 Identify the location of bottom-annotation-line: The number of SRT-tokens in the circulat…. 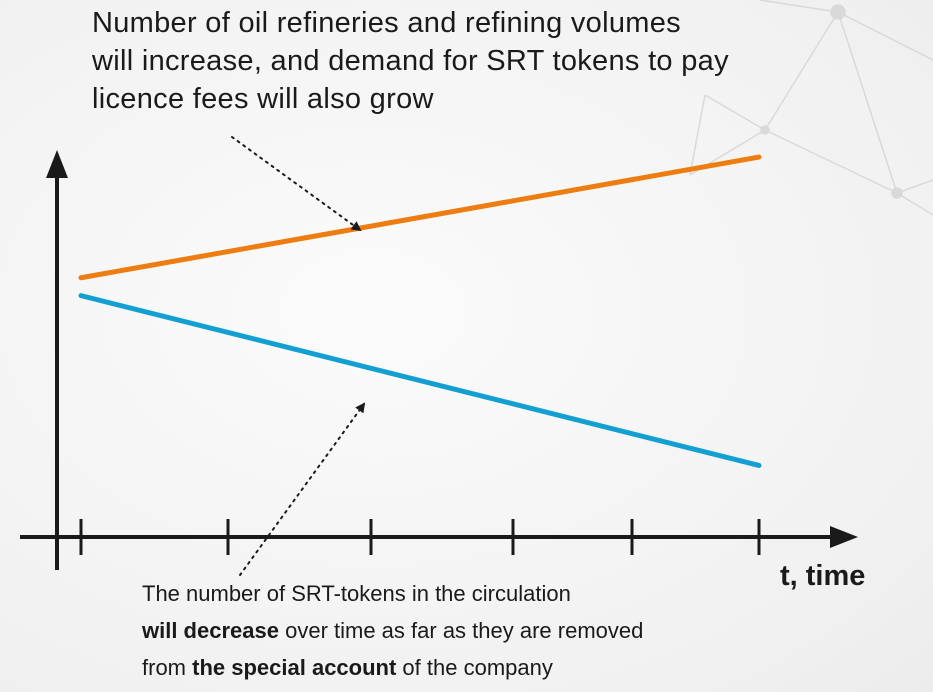
(356, 593).